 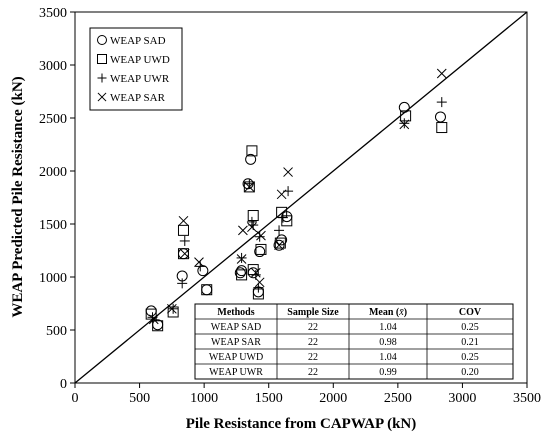 What do you see at coordinates (53, 172) in the screenshot?
I see `y-tick-label: 2000` at bounding box center [53, 172].